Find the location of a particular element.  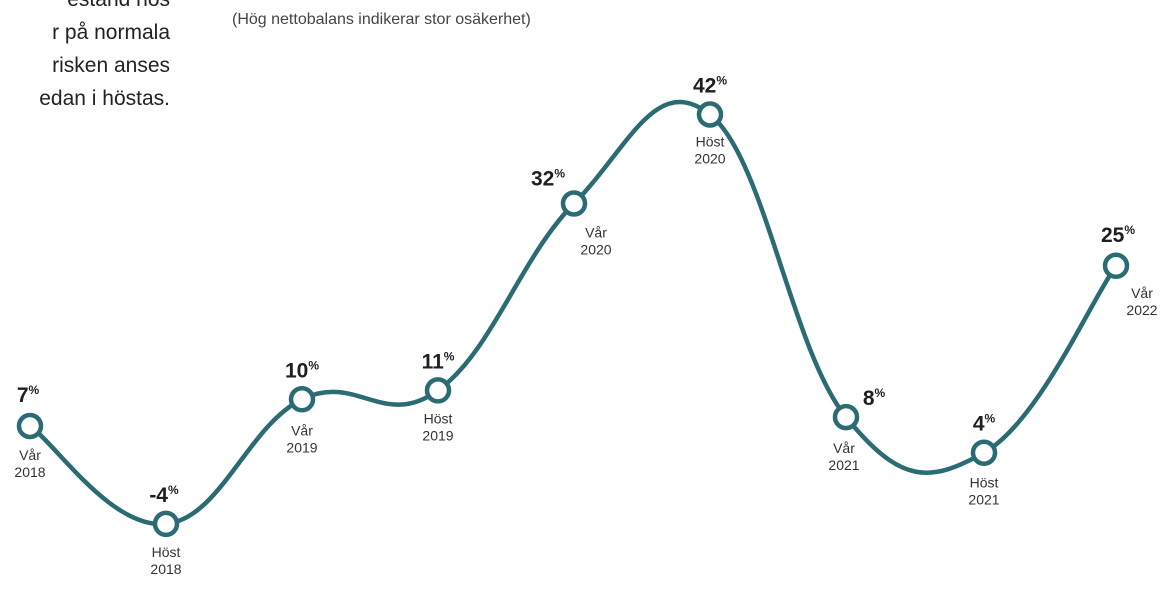

intro-line: estånd hos is located at coordinates (104, 8).